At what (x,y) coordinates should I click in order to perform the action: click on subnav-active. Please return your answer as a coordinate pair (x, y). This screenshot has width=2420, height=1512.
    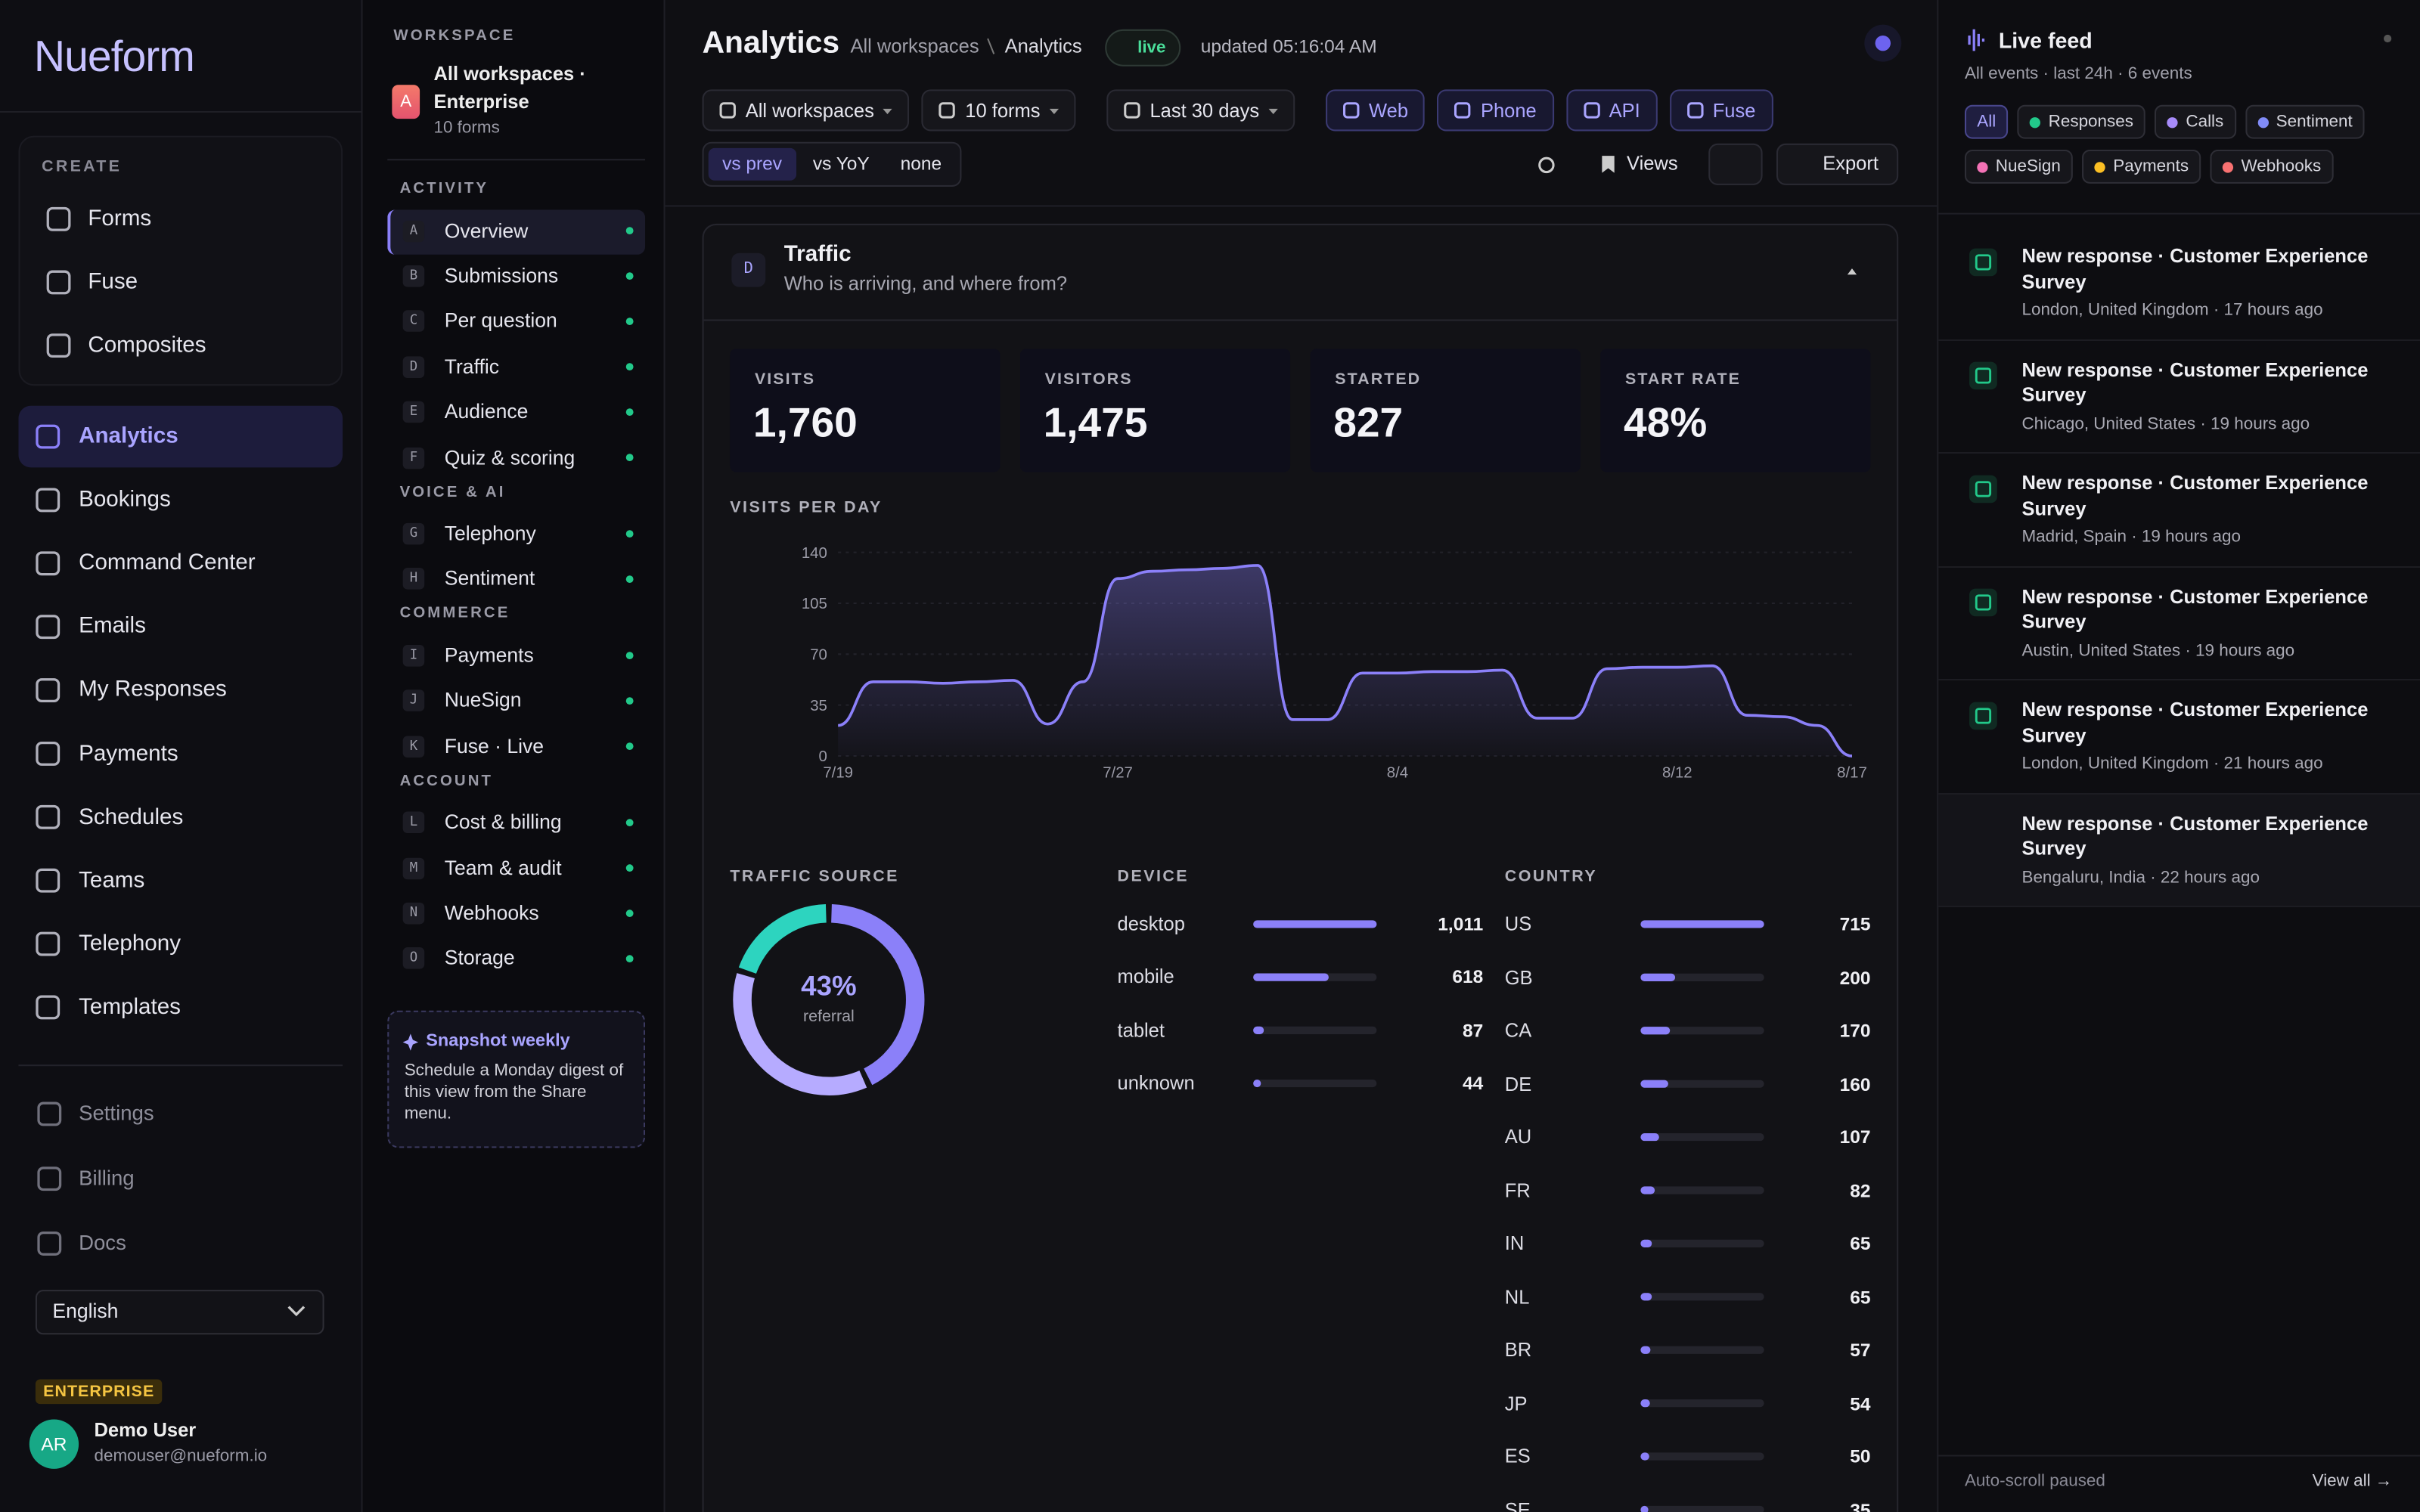
    Looking at the image, I should click on (516, 232).